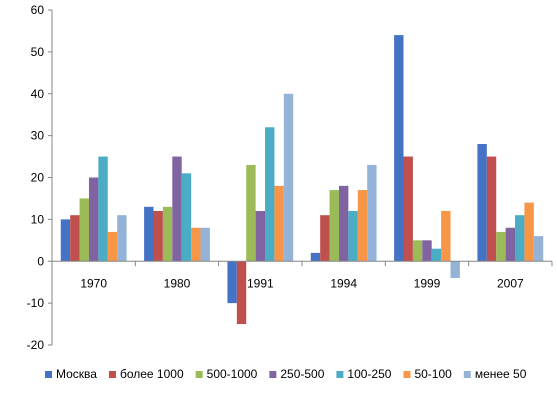 This screenshot has height=401, width=557. I want to click on bar-1970-менее-50, so click(122, 238).